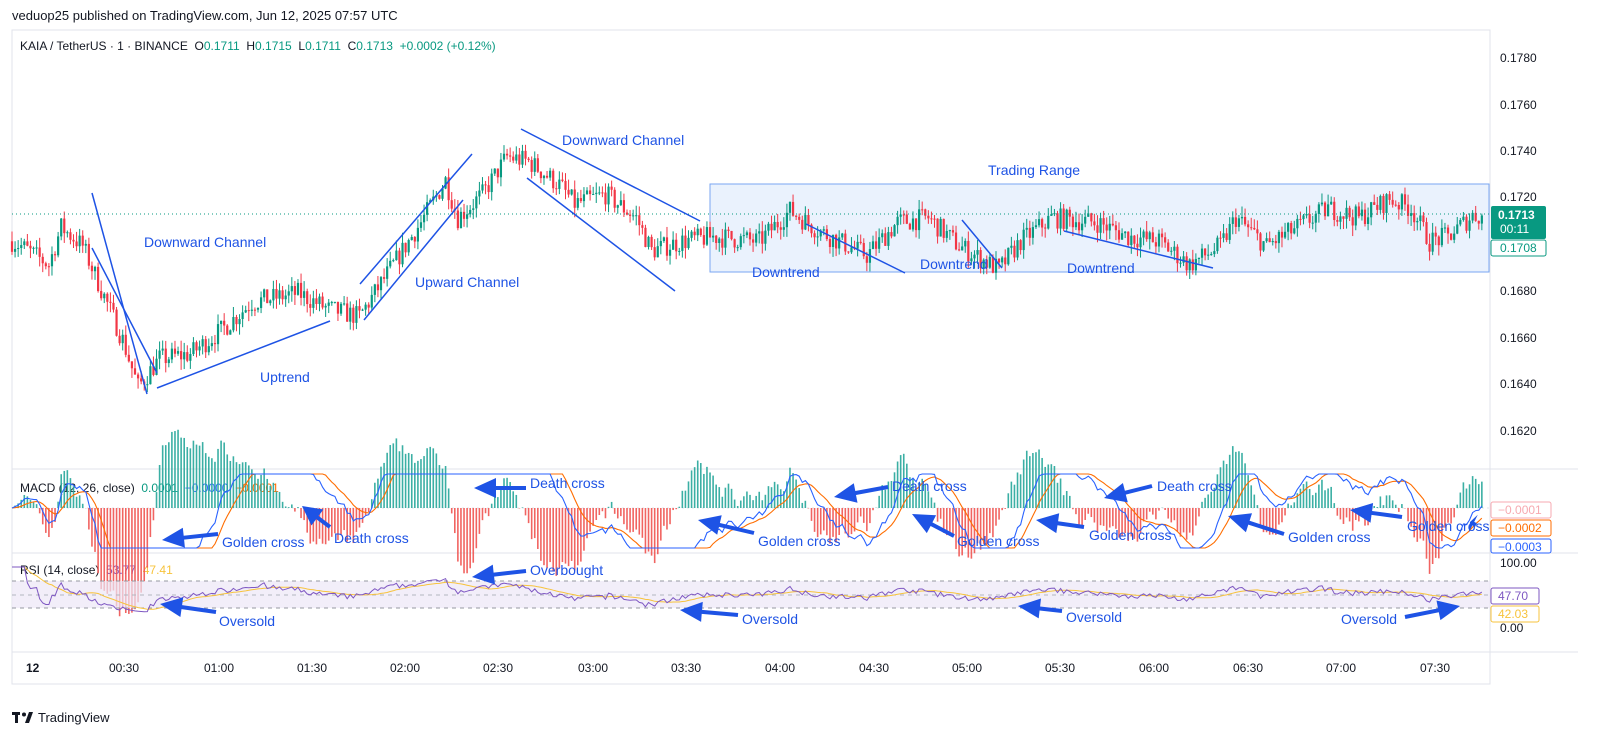  What do you see at coordinates (74, 717) in the screenshot?
I see `footer-brand: TradingView` at bounding box center [74, 717].